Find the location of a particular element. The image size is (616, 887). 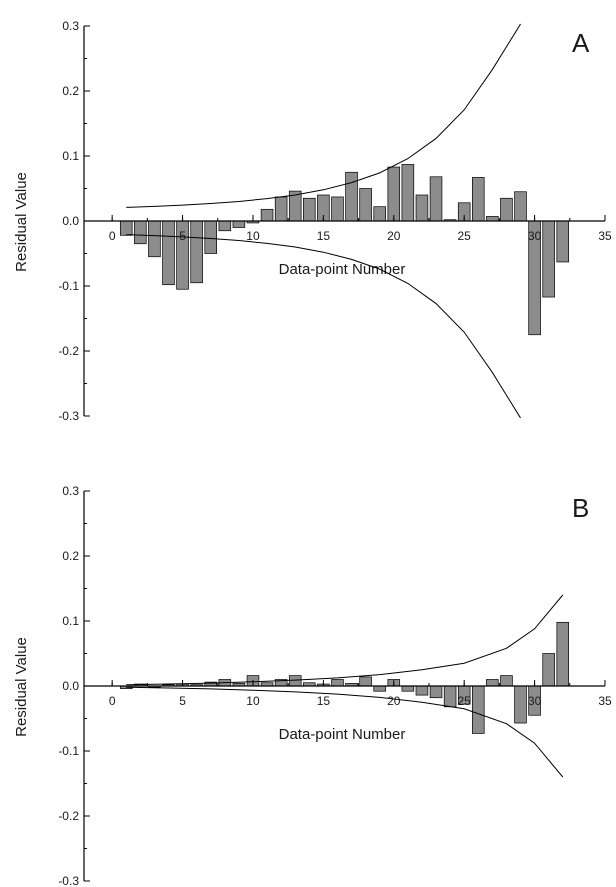

panel-letter: B is located at coordinates (580, 508).